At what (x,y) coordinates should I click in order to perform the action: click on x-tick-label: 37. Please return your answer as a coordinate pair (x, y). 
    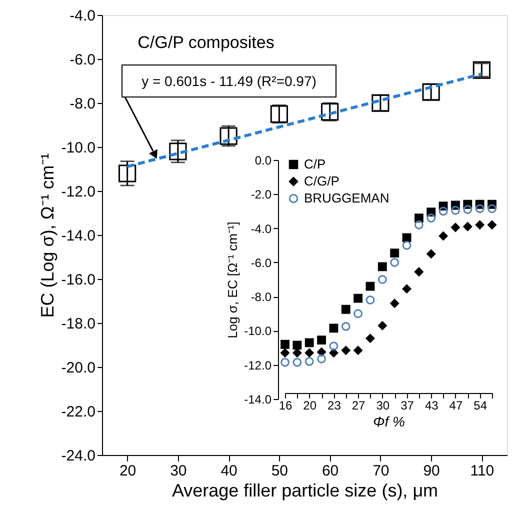
    Looking at the image, I should click on (407, 405).